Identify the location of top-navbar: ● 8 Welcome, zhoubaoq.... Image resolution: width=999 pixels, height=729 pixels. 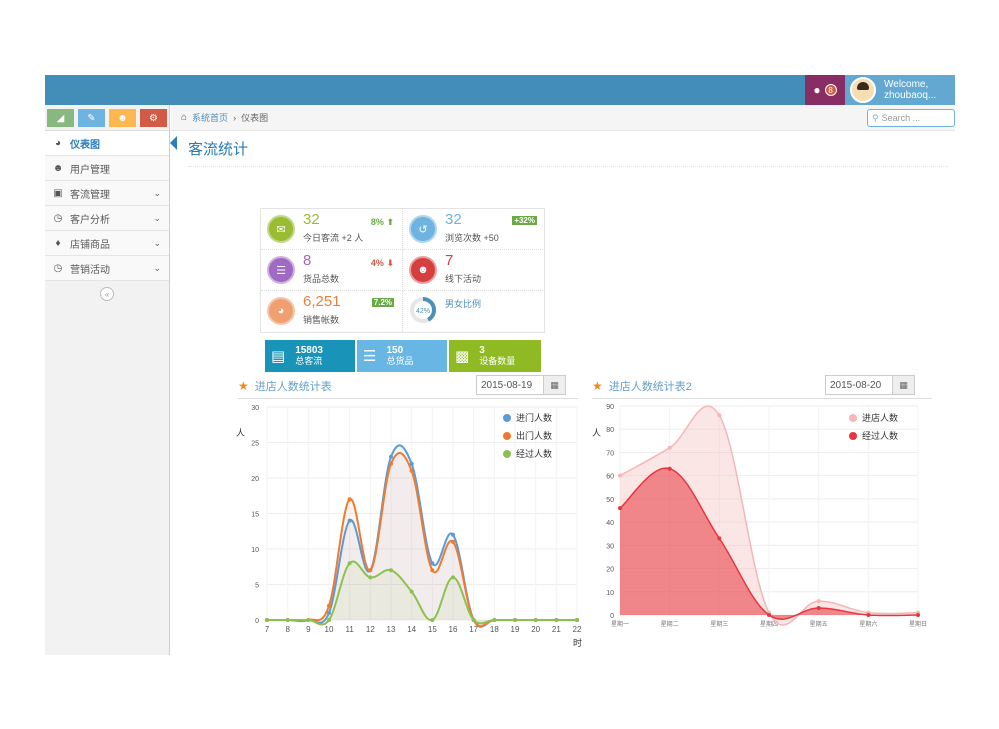
(500, 90).